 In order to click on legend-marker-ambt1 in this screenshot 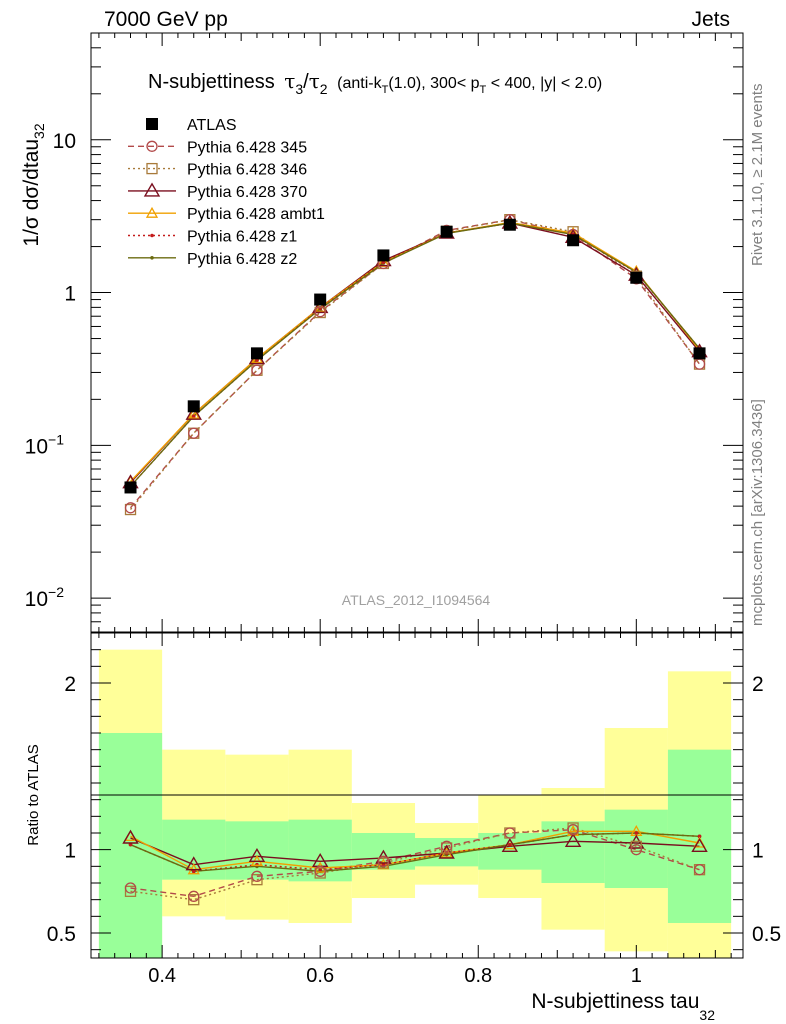, I will do `click(152, 212)`.